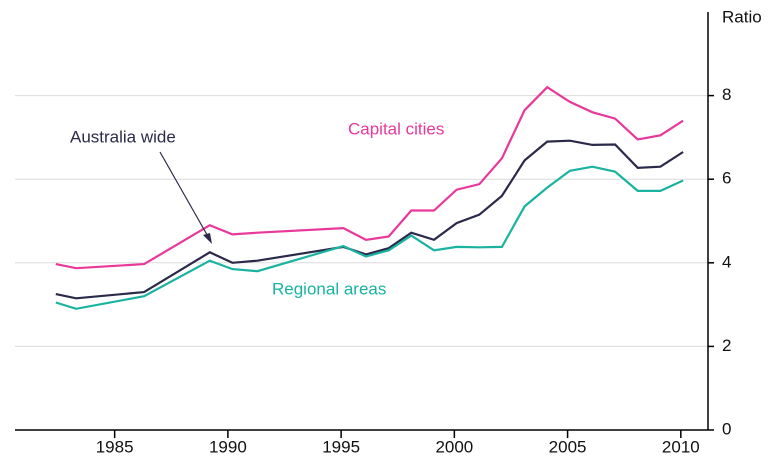  I want to click on y-tick-label: 2, so click(726, 345).